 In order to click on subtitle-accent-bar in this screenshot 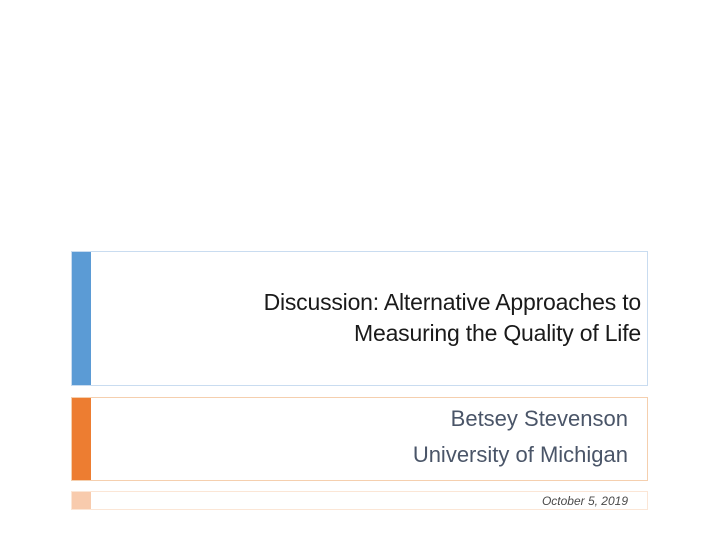, I will do `click(81, 439)`.